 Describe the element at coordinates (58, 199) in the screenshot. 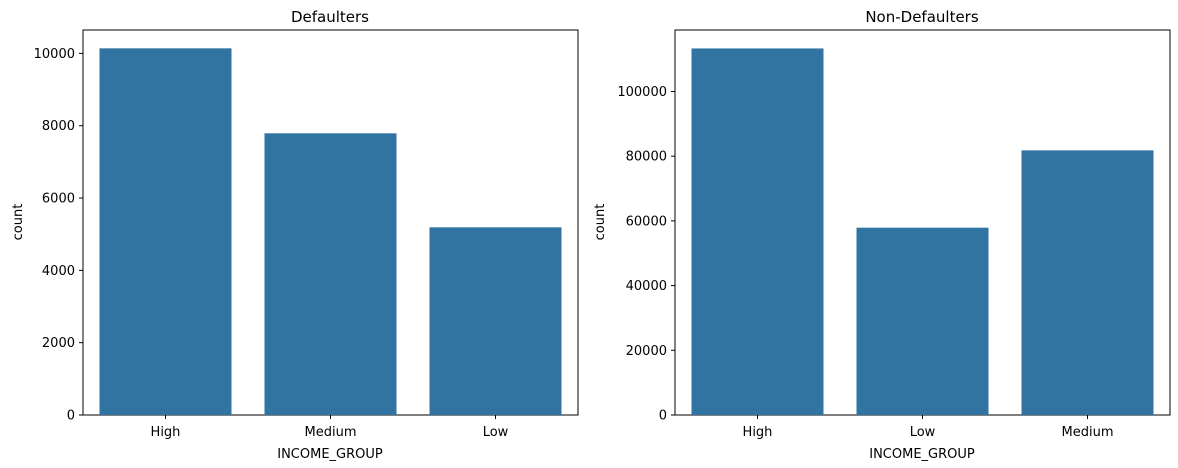

I see `y-tick-label: 6000` at that location.